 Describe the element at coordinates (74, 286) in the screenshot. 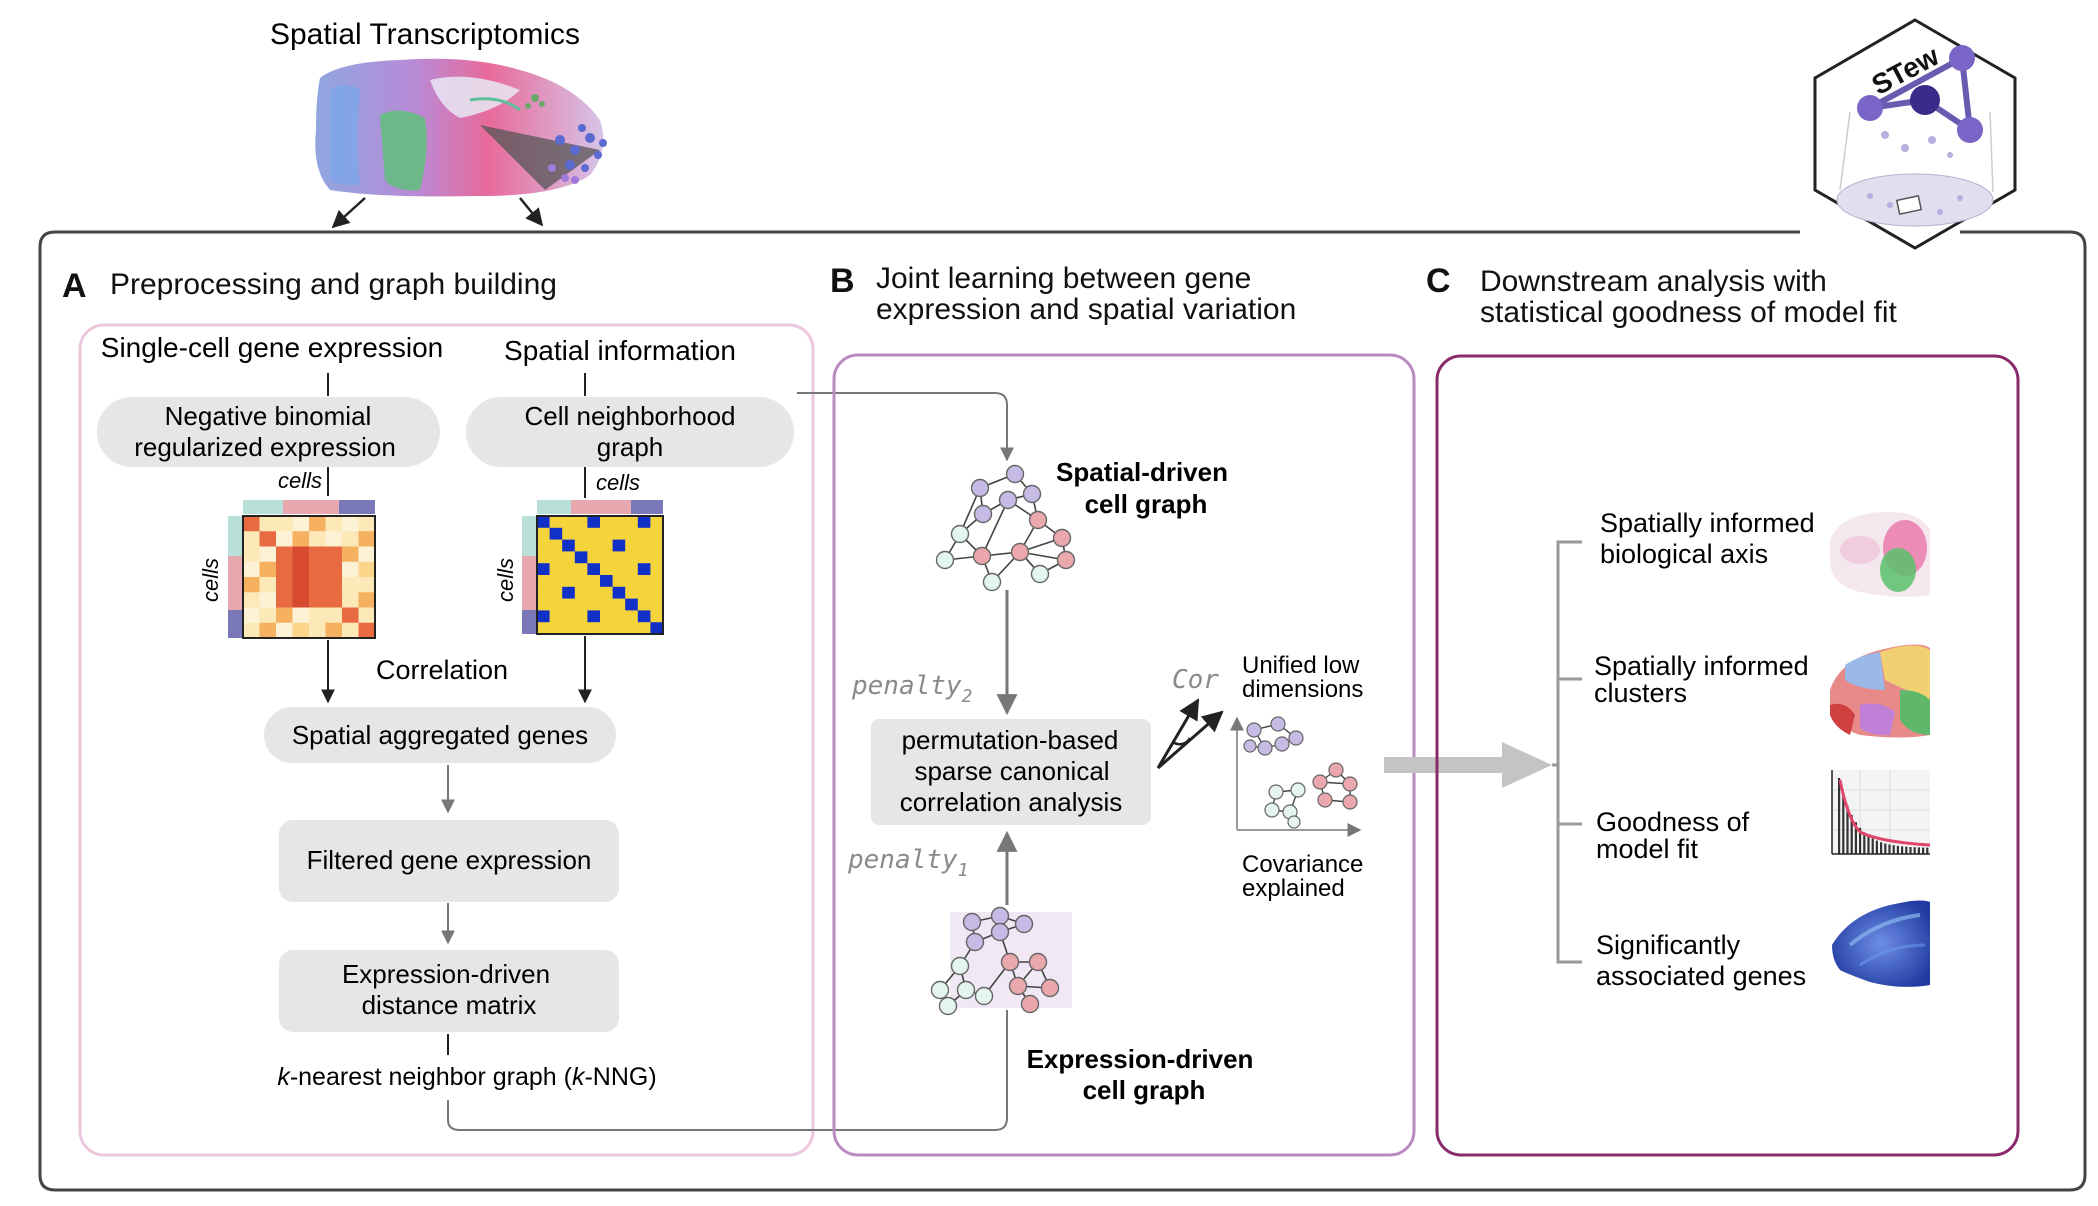

I see `panel-a-letter: A` at that location.